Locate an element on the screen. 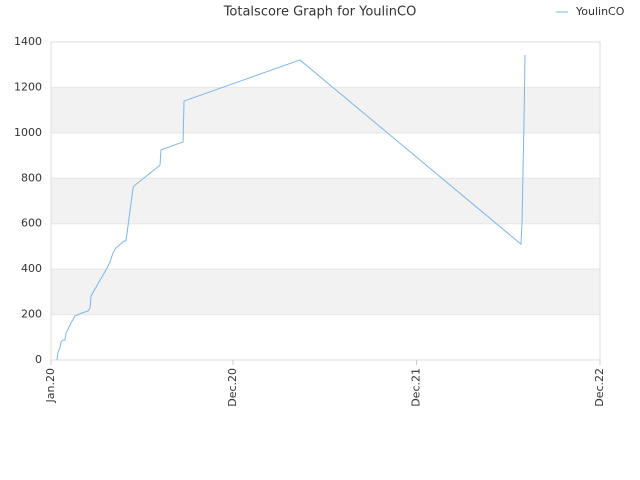  y-tick-label: 800 is located at coordinates (31, 177).